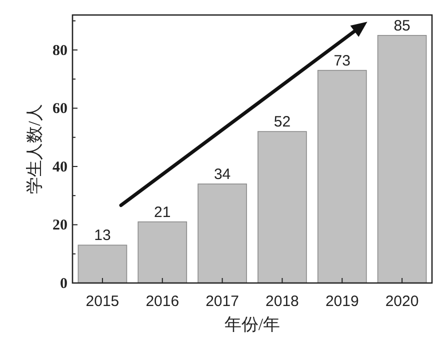 Image resolution: width=448 pixels, height=338 pixels. What do you see at coordinates (342, 61) in the screenshot?
I see `data-label: 73` at bounding box center [342, 61].